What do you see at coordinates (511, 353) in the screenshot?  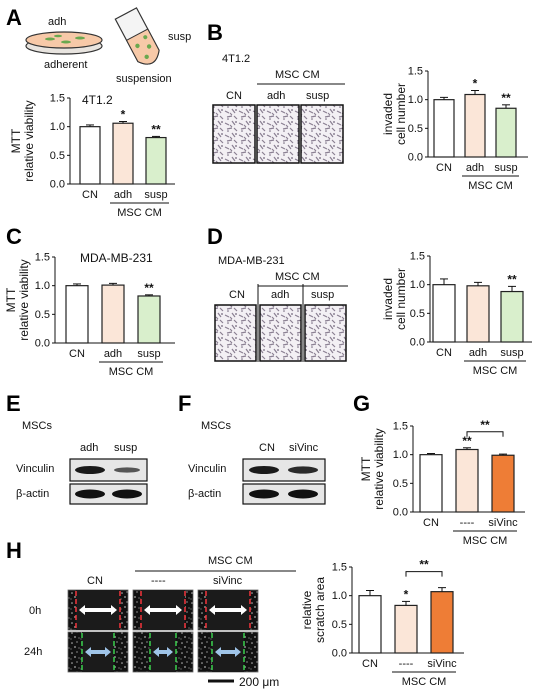 I see `x-tick-label: susp` at bounding box center [511, 353].